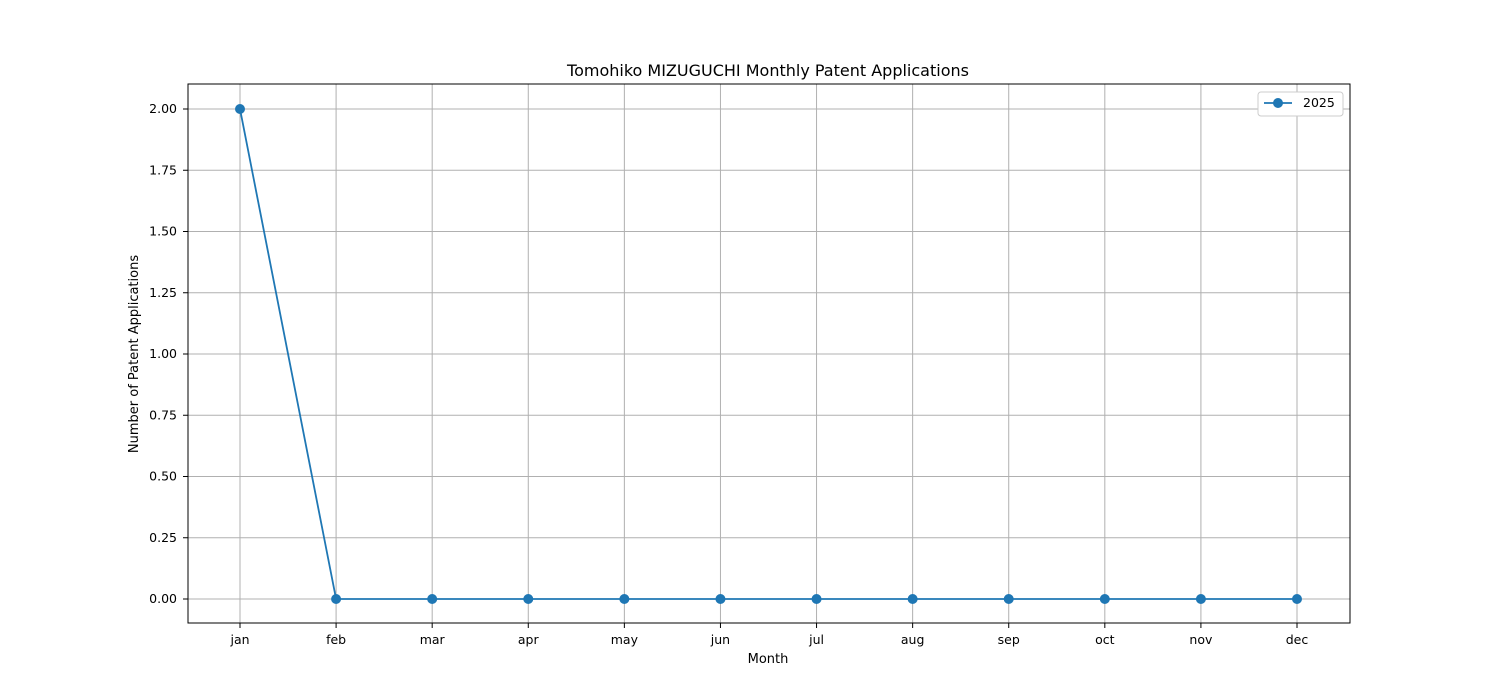 The image size is (1500, 700). Describe the element at coordinates (163, 414) in the screenshot. I see `y-tick-label: 0.75` at that location.